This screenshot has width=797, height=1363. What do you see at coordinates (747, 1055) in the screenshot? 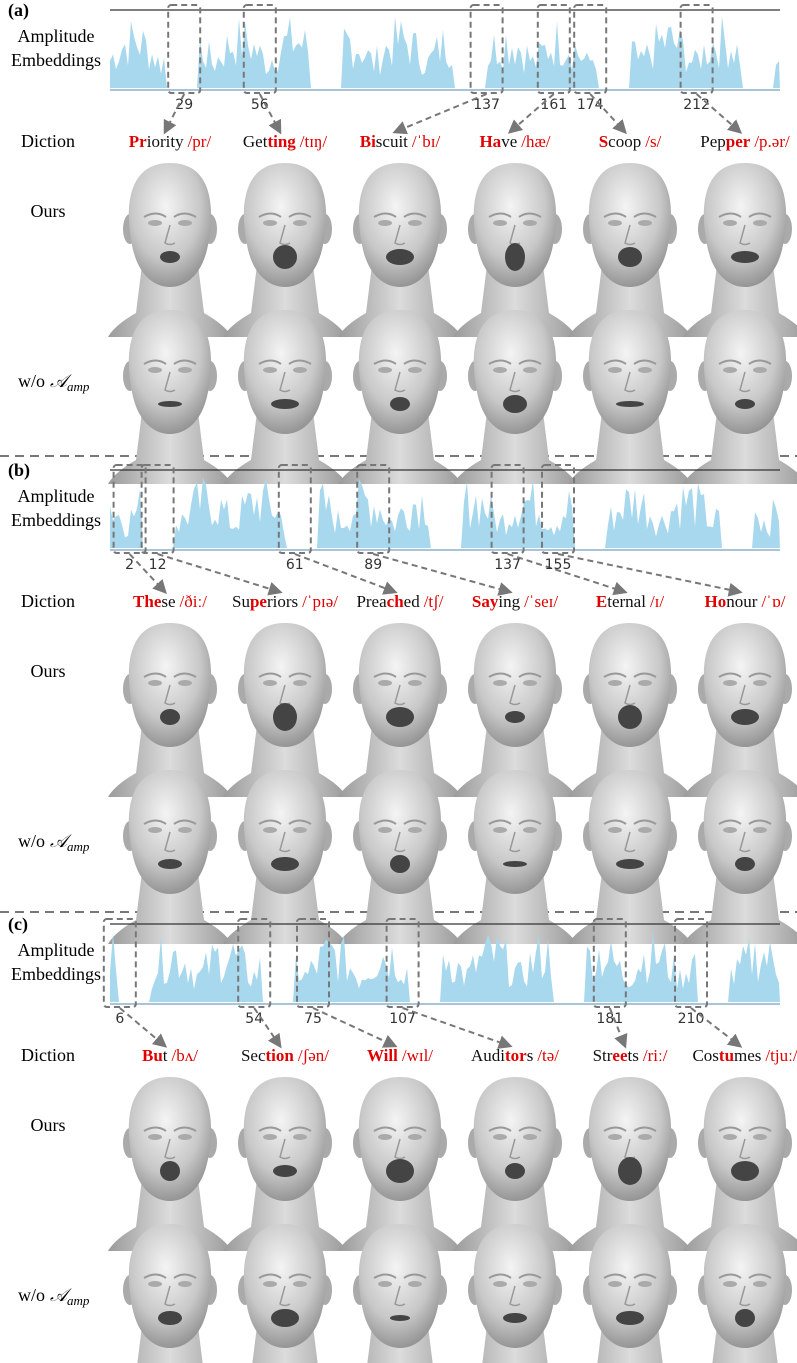
I see `word-part: mes` at bounding box center [747, 1055].